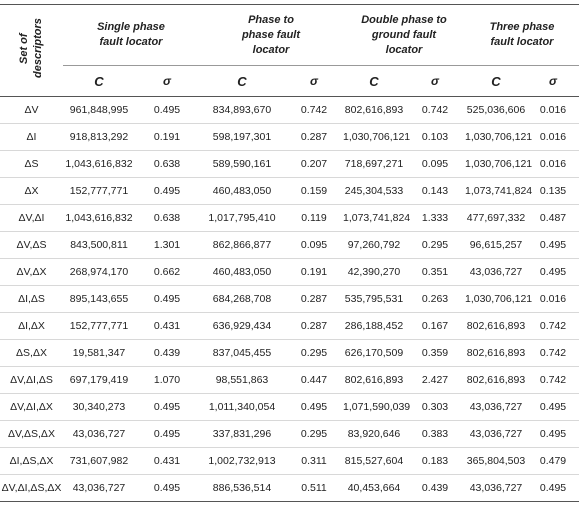 This screenshot has height=507, width=579. I want to click on table-cell: 843,500,811, so click(99, 245).